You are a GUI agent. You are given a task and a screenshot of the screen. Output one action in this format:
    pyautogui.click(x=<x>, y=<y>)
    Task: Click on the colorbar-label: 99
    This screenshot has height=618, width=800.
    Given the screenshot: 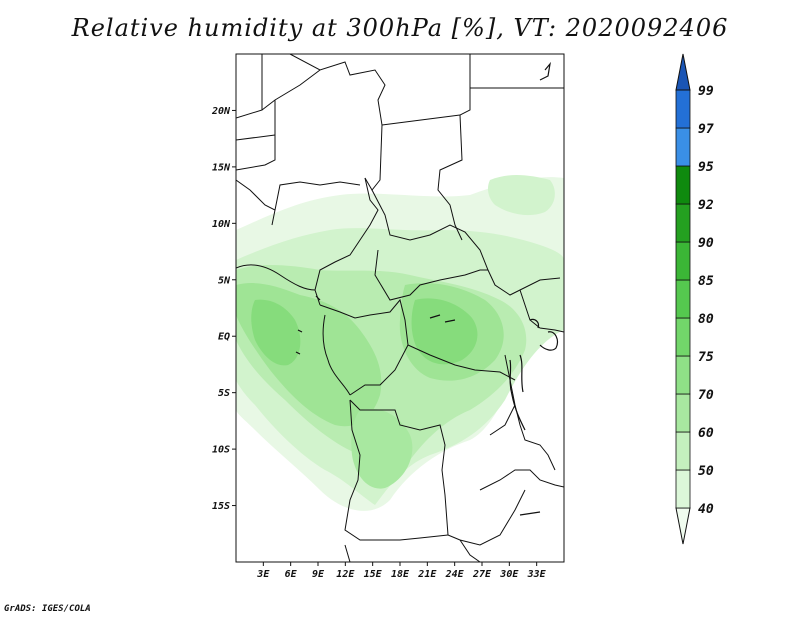 What is the action you would take?
    pyautogui.click(x=706, y=91)
    